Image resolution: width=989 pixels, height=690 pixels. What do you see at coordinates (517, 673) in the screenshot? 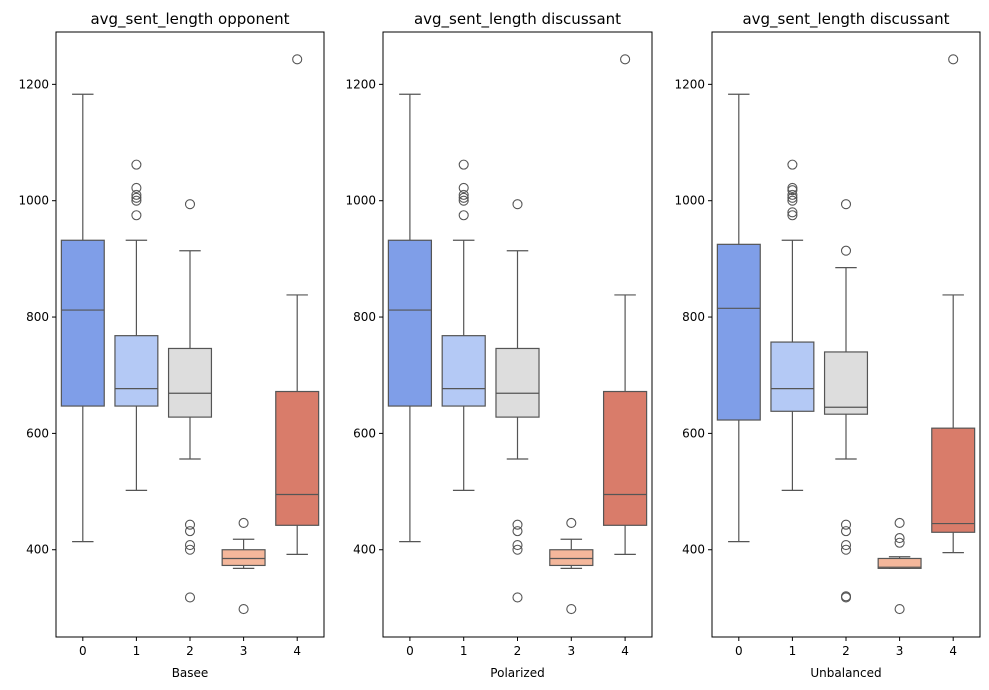
I see `x-axis-label: Polarized` at bounding box center [517, 673].